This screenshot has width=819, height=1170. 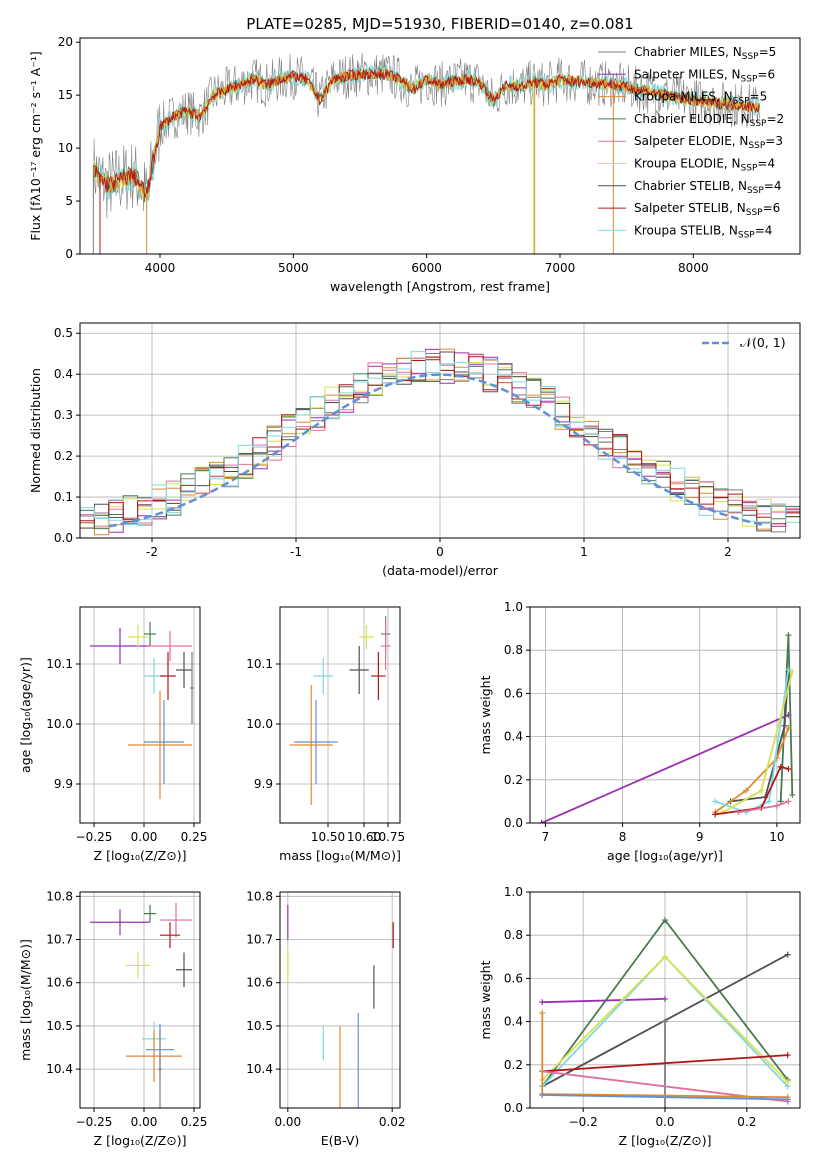 I want to click on y-tick-label: 20, so click(x=65, y=42).